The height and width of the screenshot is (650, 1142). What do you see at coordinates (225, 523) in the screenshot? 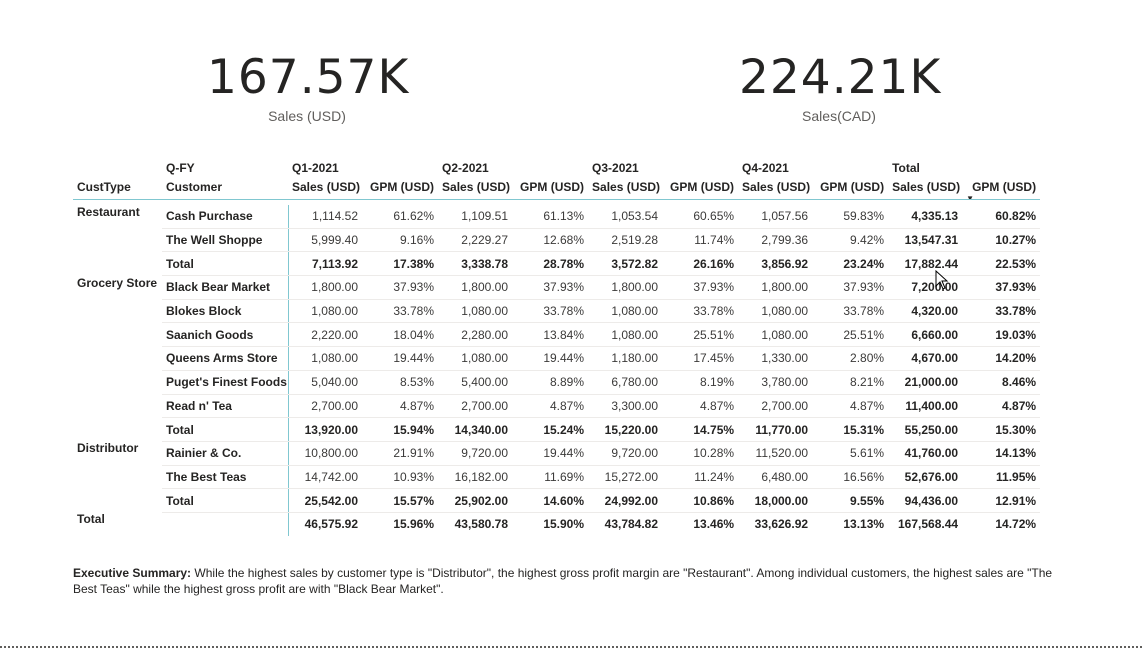
I see `customer-cell` at bounding box center [225, 523].